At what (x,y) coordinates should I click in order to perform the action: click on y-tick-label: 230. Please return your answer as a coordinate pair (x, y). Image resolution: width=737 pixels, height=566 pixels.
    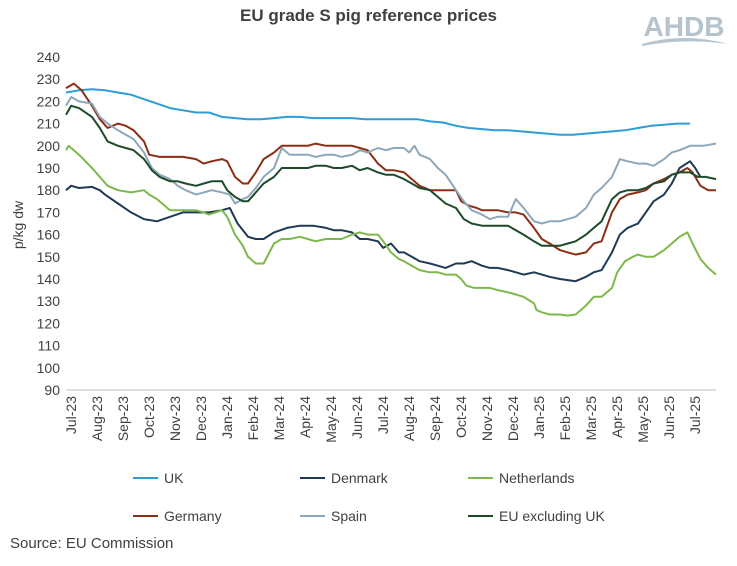
    Looking at the image, I should click on (49, 79).